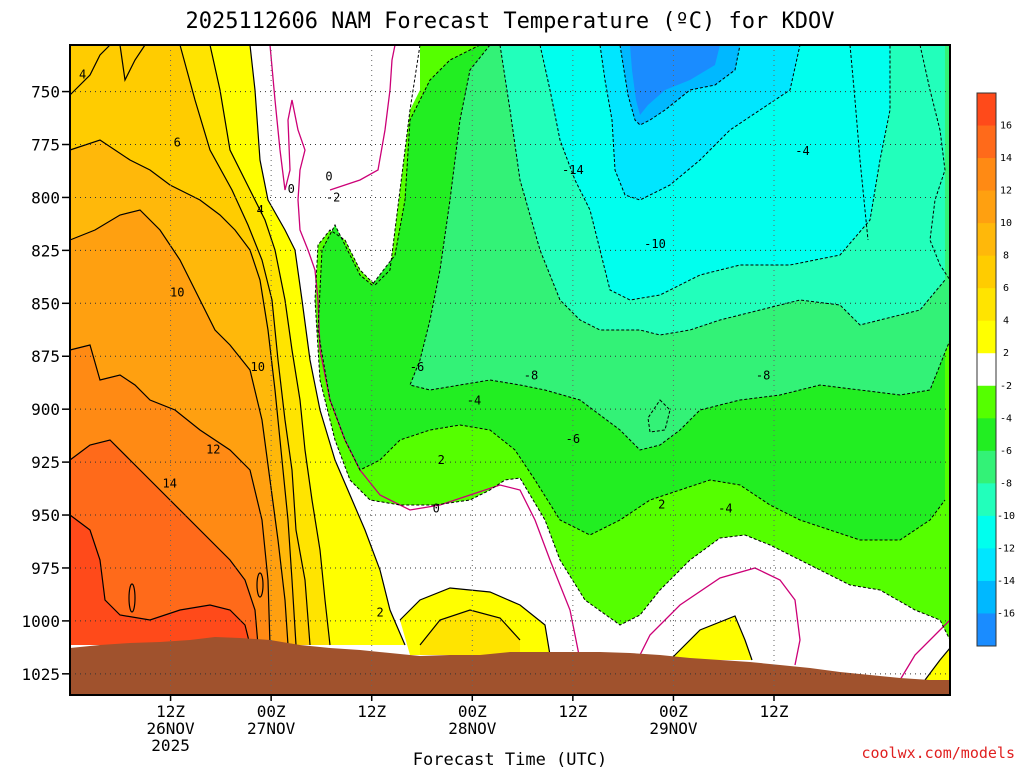 Image resolution: width=1024 pixels, height=768 pixels. I want to click on colorbar-label: -14, so click(1006, 581).